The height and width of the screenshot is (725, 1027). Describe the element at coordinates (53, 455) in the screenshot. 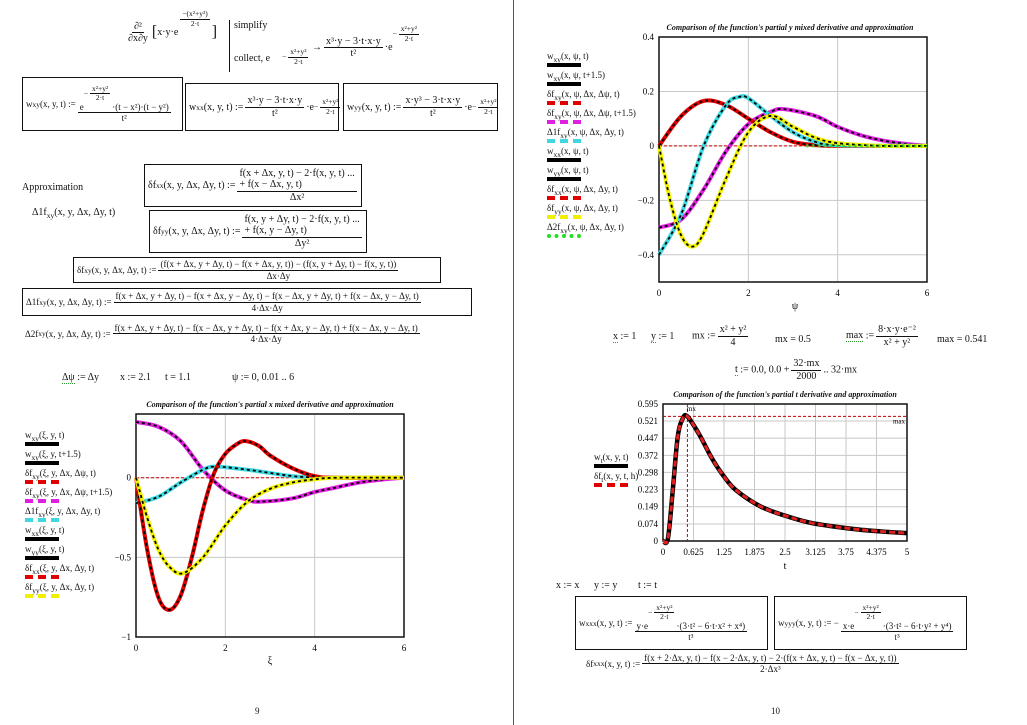

I see `legend-label: wxy(ξ, y, t+1.5)` at that location.